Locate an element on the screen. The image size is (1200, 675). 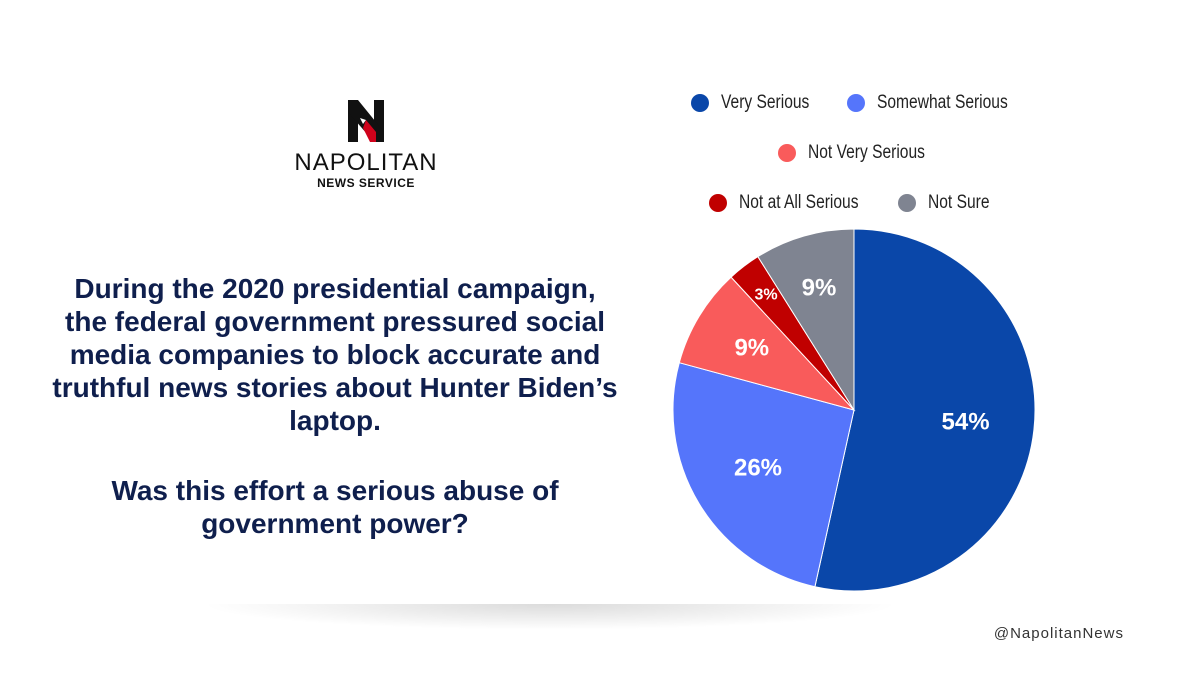
pie-label-not-very-serious: 9% is located at coordinates (751, 348).